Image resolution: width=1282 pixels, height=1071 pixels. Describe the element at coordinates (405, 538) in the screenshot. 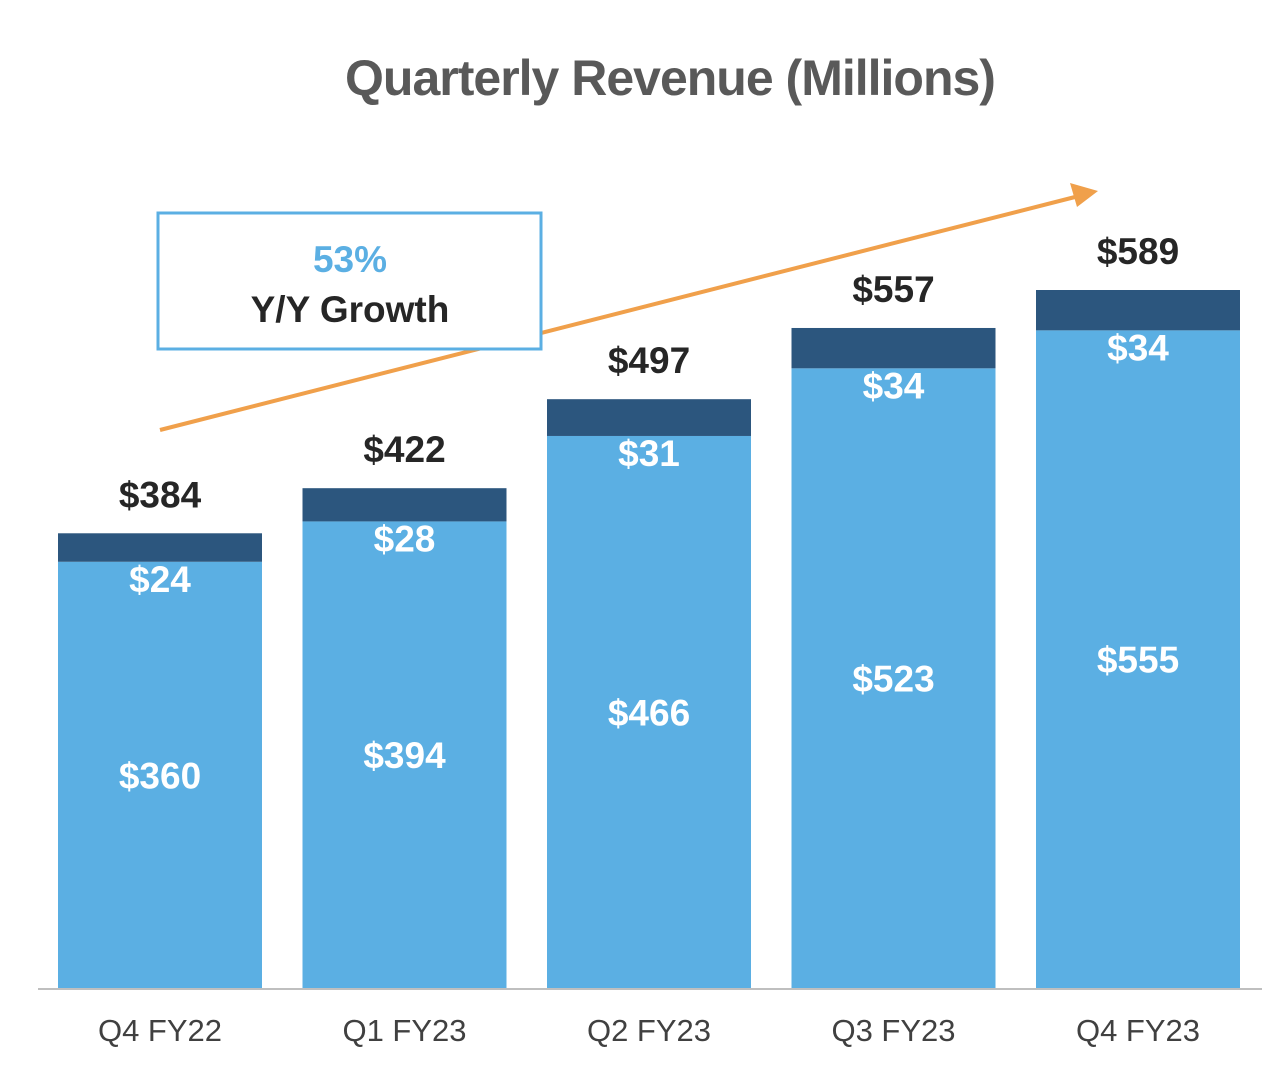

I see `bar-top-value-label: $28` at that location.